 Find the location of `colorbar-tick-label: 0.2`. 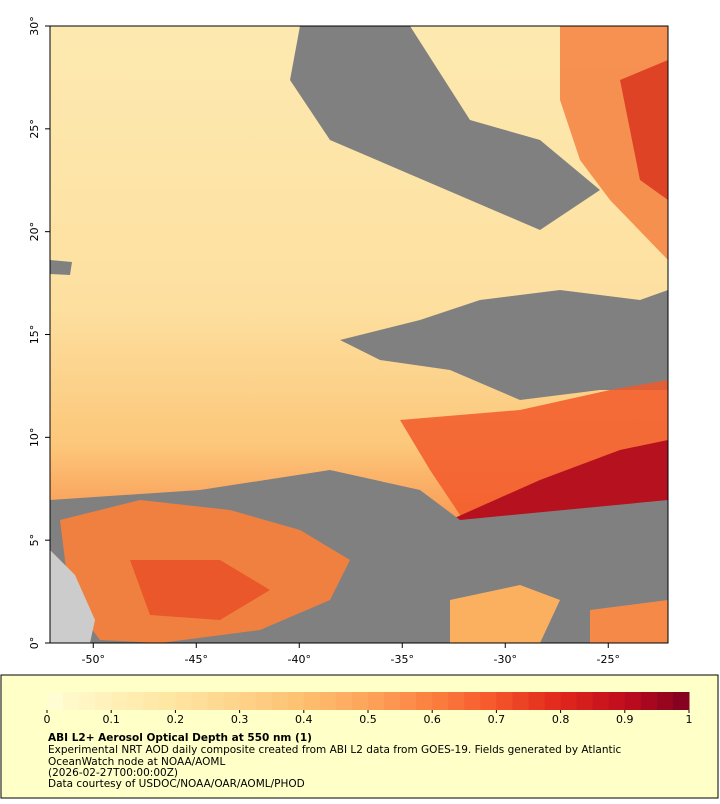

colorbar-tick-label: 0.2 is located at coordinates (176, 719).